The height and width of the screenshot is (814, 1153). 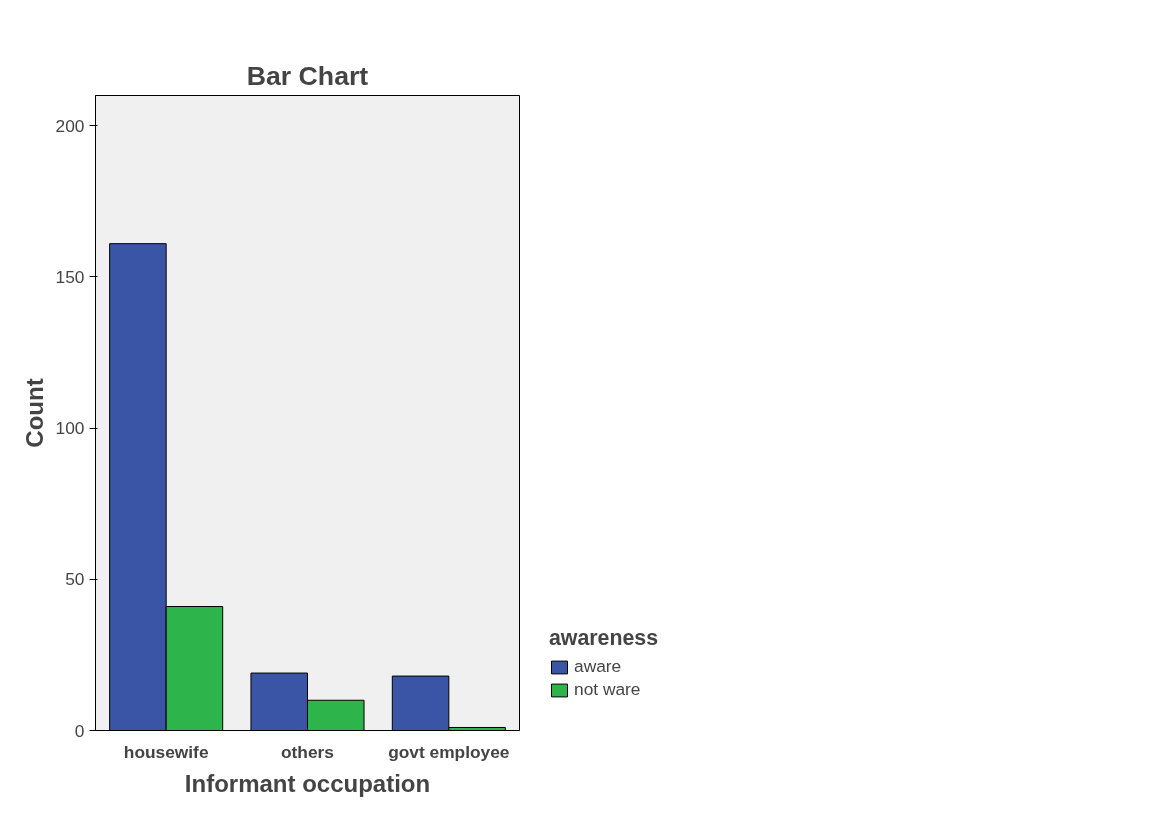 What do you see at coordinates (70, 276) in the screenshot?
I see `y-tick-label: 150` at bounding box center [70, 276].